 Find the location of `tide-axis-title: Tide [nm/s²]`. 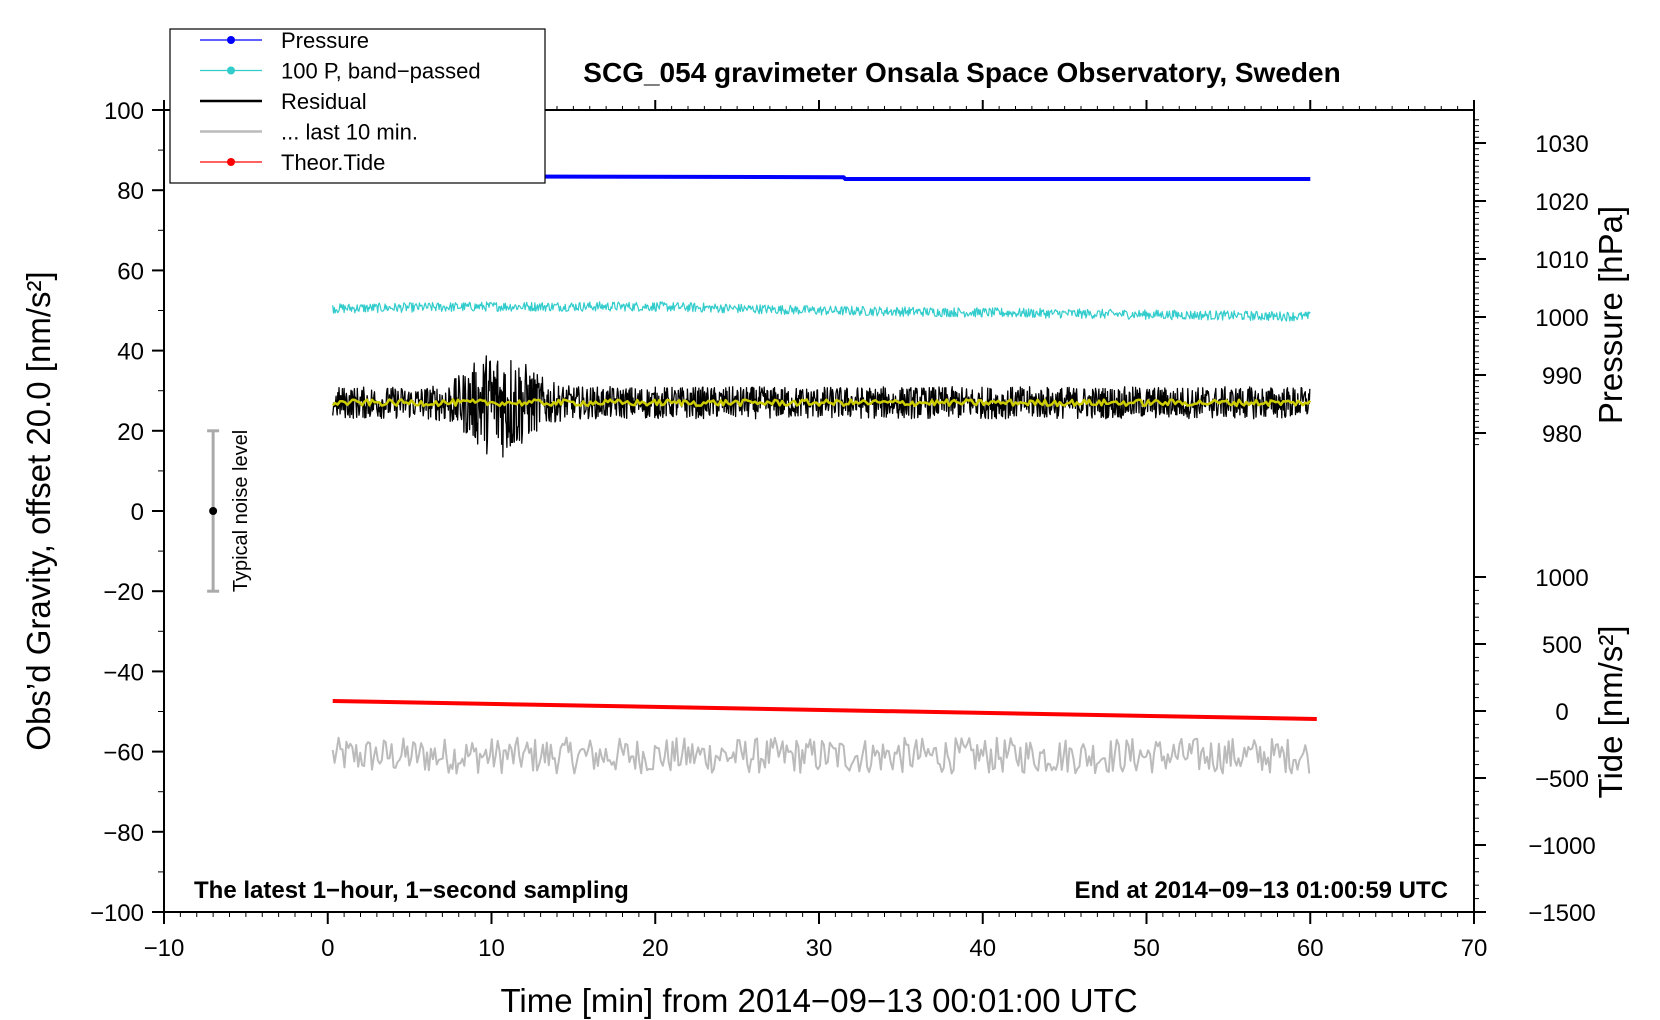

tide-axis-title: Tide [nm/s²] is located at coordinates (1610, 712).